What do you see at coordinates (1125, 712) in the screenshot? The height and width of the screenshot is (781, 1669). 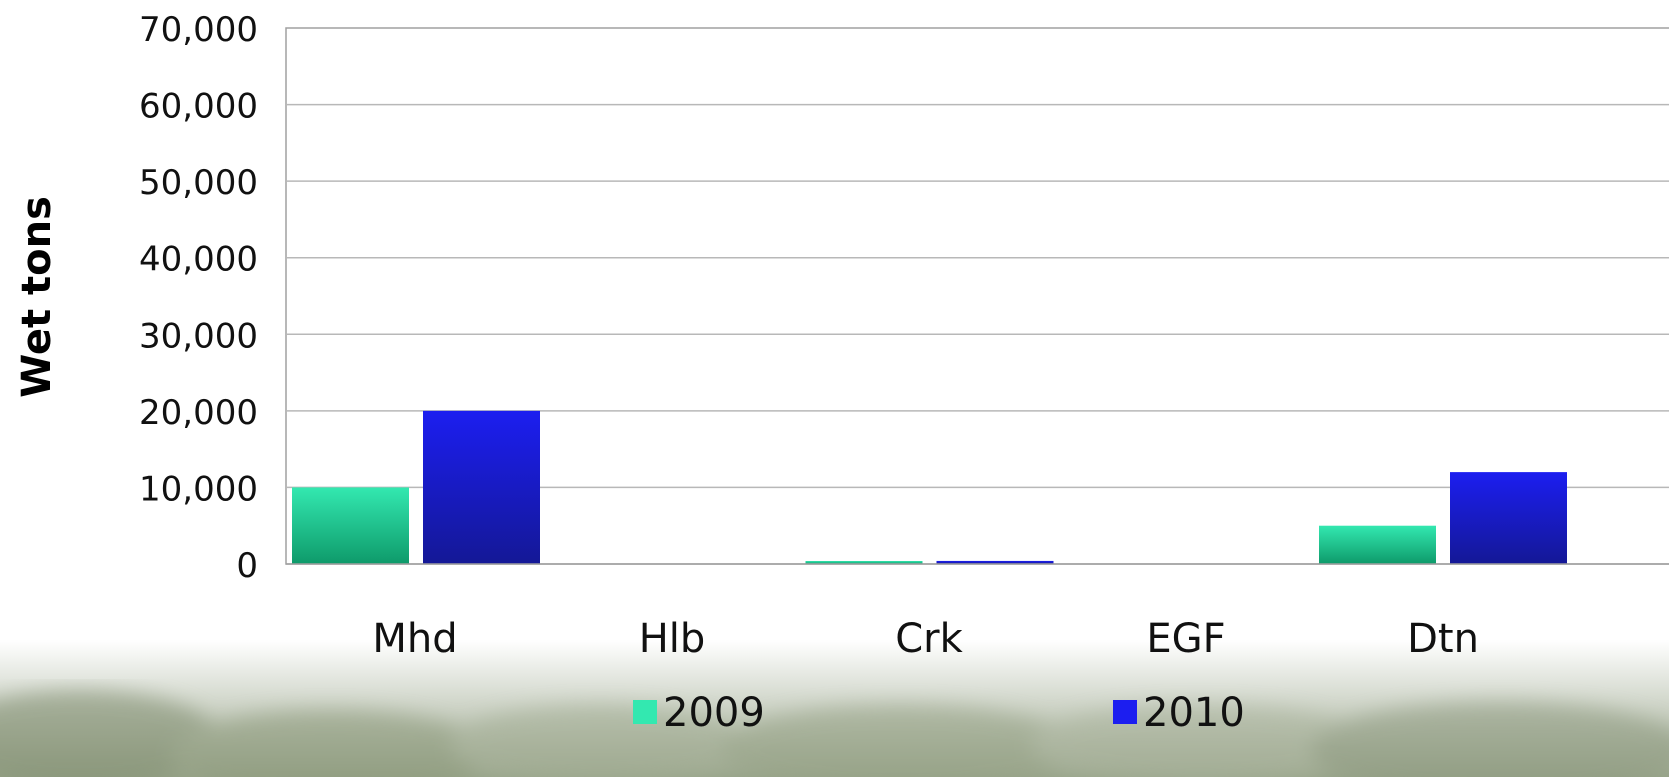 I see `legend-swatch-2010` at bounding box center [1125, 712].